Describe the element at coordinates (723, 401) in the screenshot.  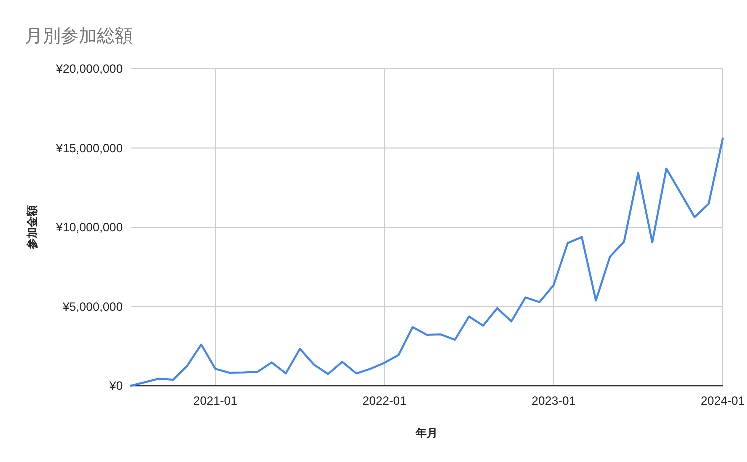
I see `x-tick-label: 2024-01` at that location.